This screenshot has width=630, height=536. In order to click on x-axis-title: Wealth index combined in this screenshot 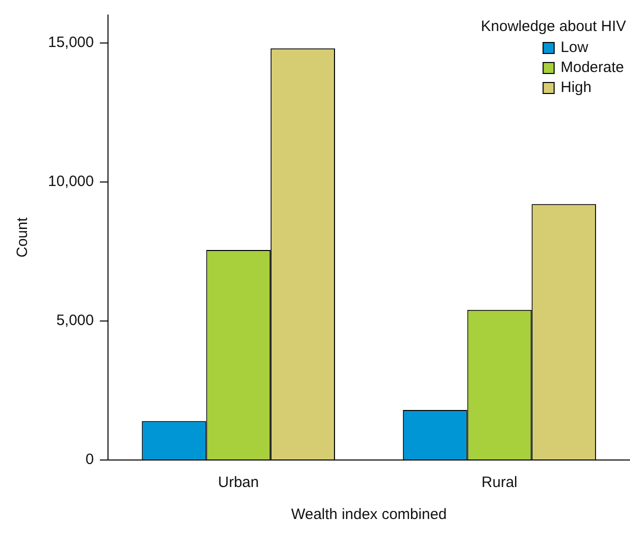, I will do `click(369, 515)`.